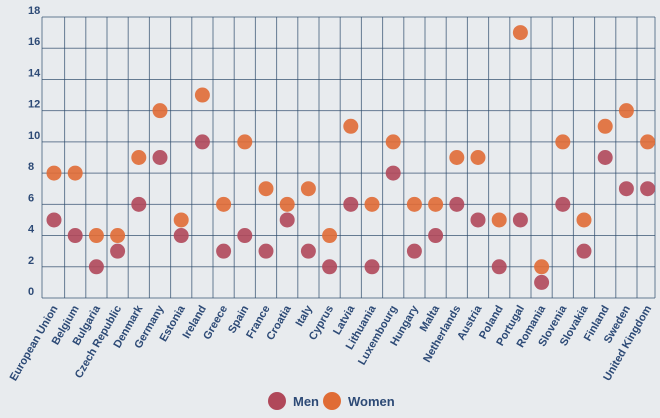 This screenshot has width=660, height=418. Describe the element at coordinates (34, 151) in the screenshot. I see `y-axis-ticks: 0 2 4 6 8 10 12 14 16 18` at that location.